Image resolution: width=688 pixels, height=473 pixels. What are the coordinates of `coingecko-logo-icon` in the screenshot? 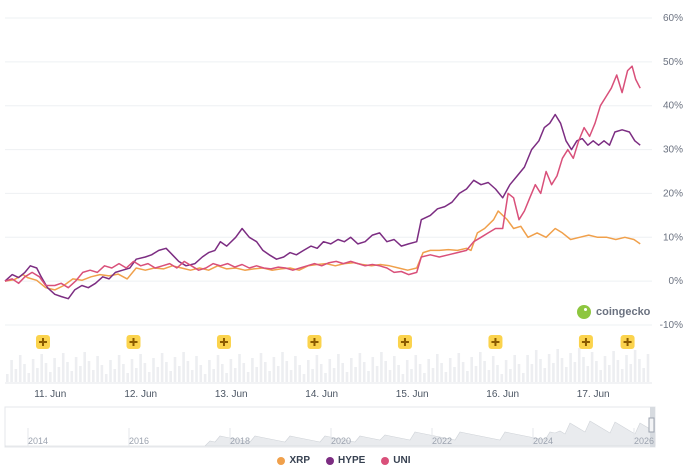 It's located at (584, 312).